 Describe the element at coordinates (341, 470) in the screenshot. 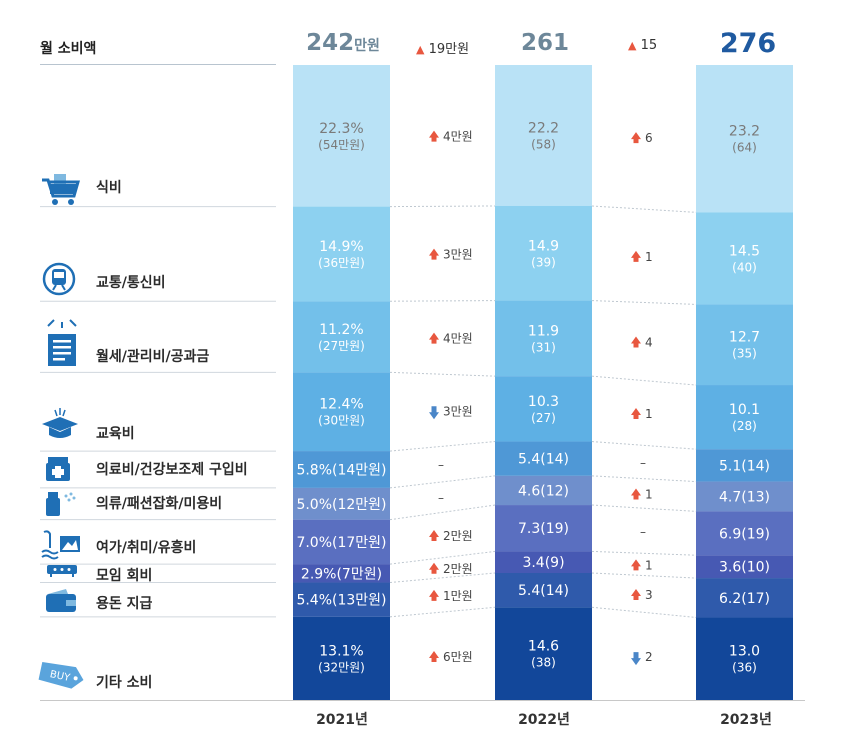

I see `bar-value-label: 5.8%(14만원)` at that location.